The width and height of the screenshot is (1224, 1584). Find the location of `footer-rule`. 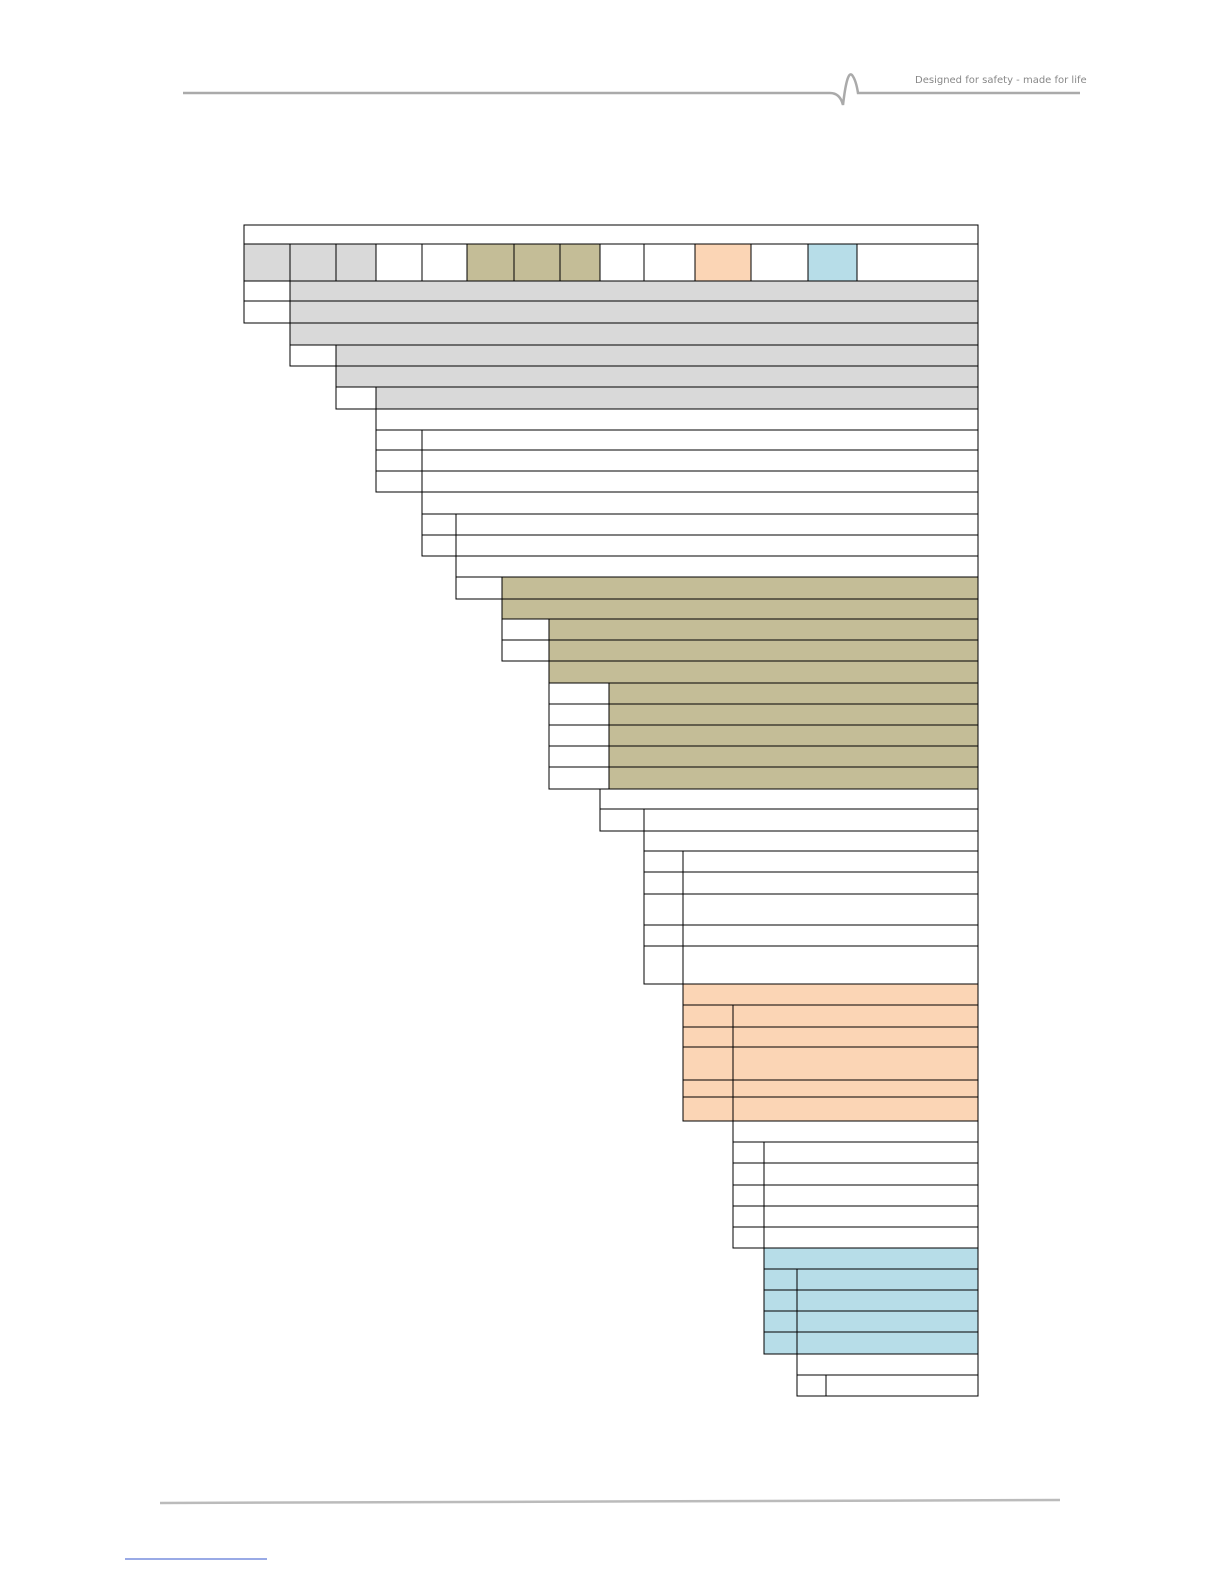

footer-rule is located at coordinates (610, 1501).